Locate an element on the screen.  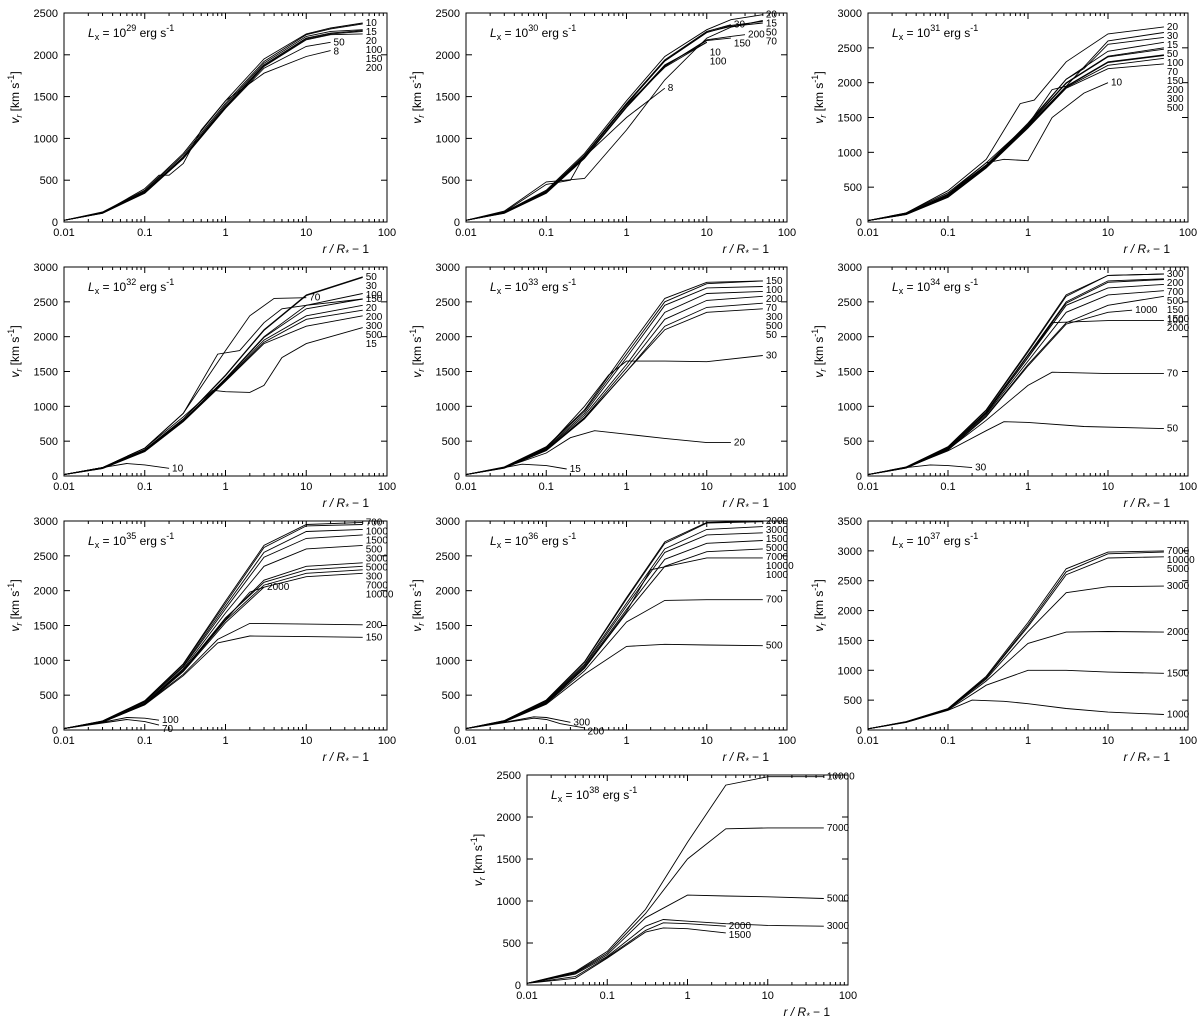
luminosity-label: Lx = 1033 erg s-1 is located at coordinates (533, 286).